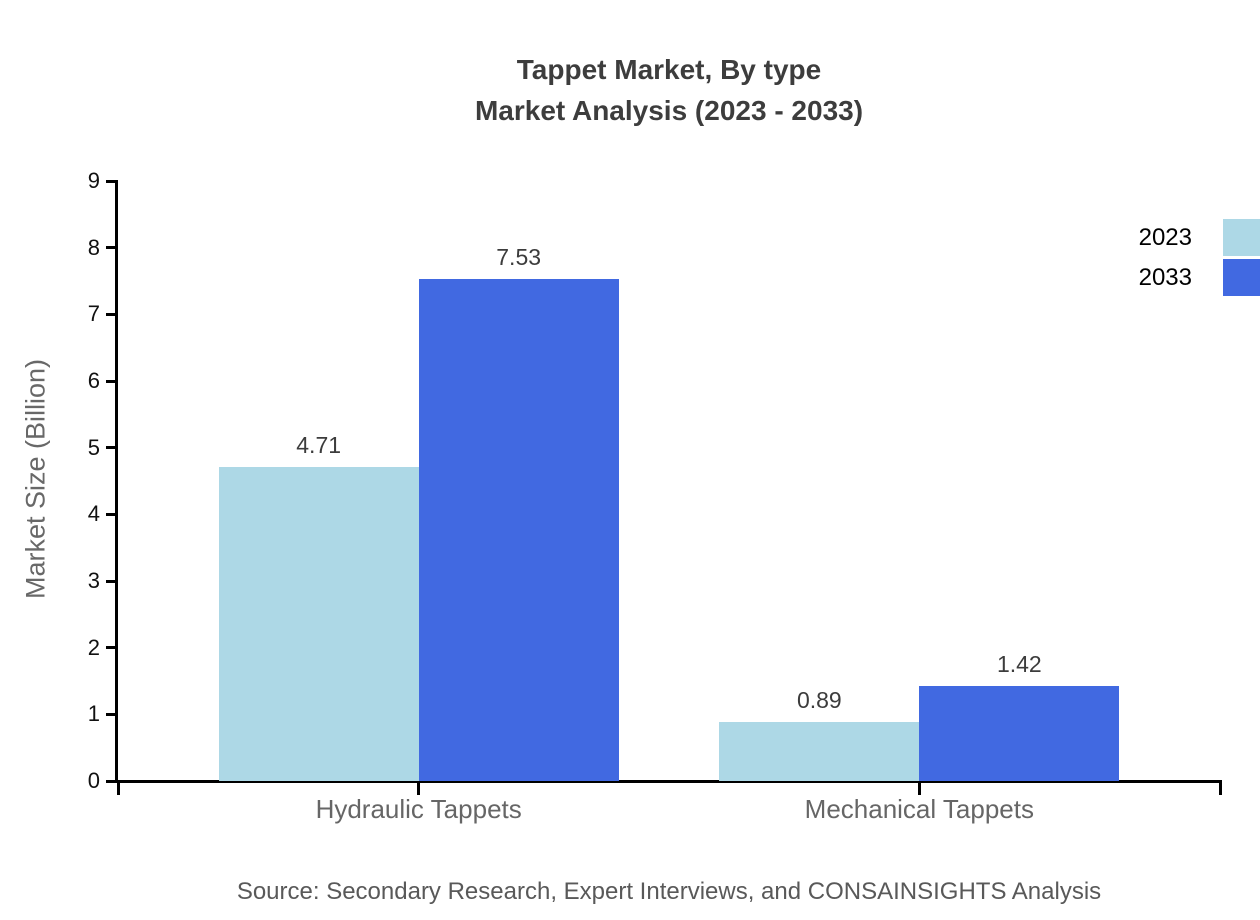 Image resolution: width=1260 pixels, height=920 pixels. What do you see at coordinates (1241, 277) in the screenshot?
I see `legend-swatch-2033` at bounding box center [1241, 277].